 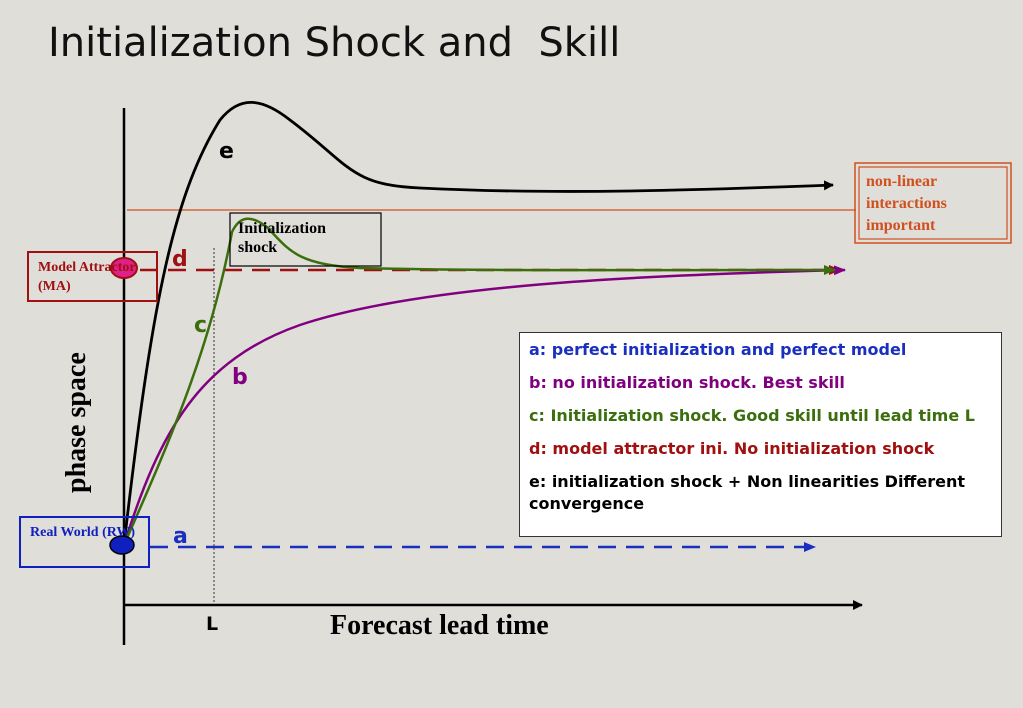 I want to click on model-attractor-box, so click(x=92, y=276).